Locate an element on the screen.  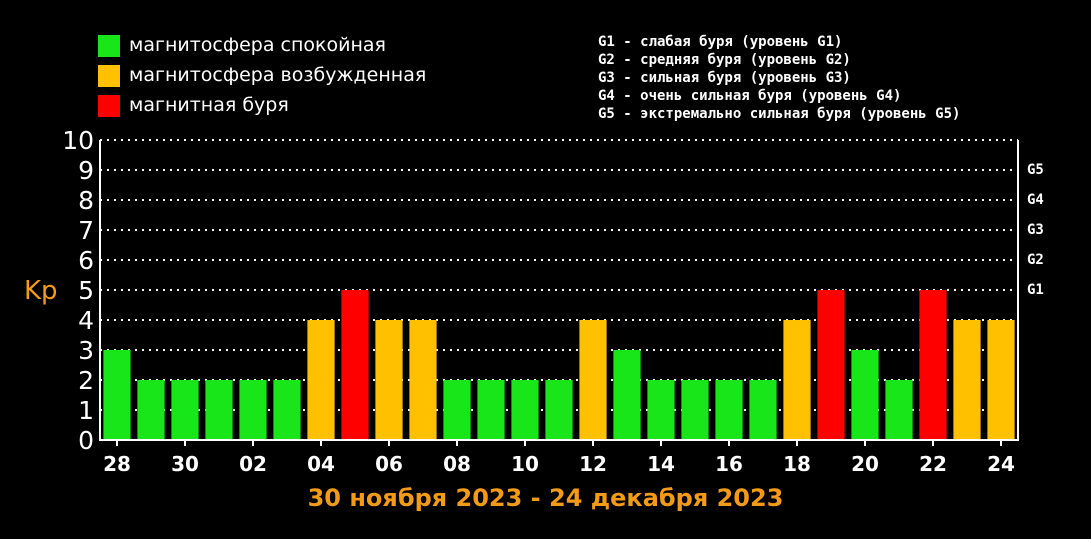
x-tick-label: 22 is located at coordinates (933, 464).